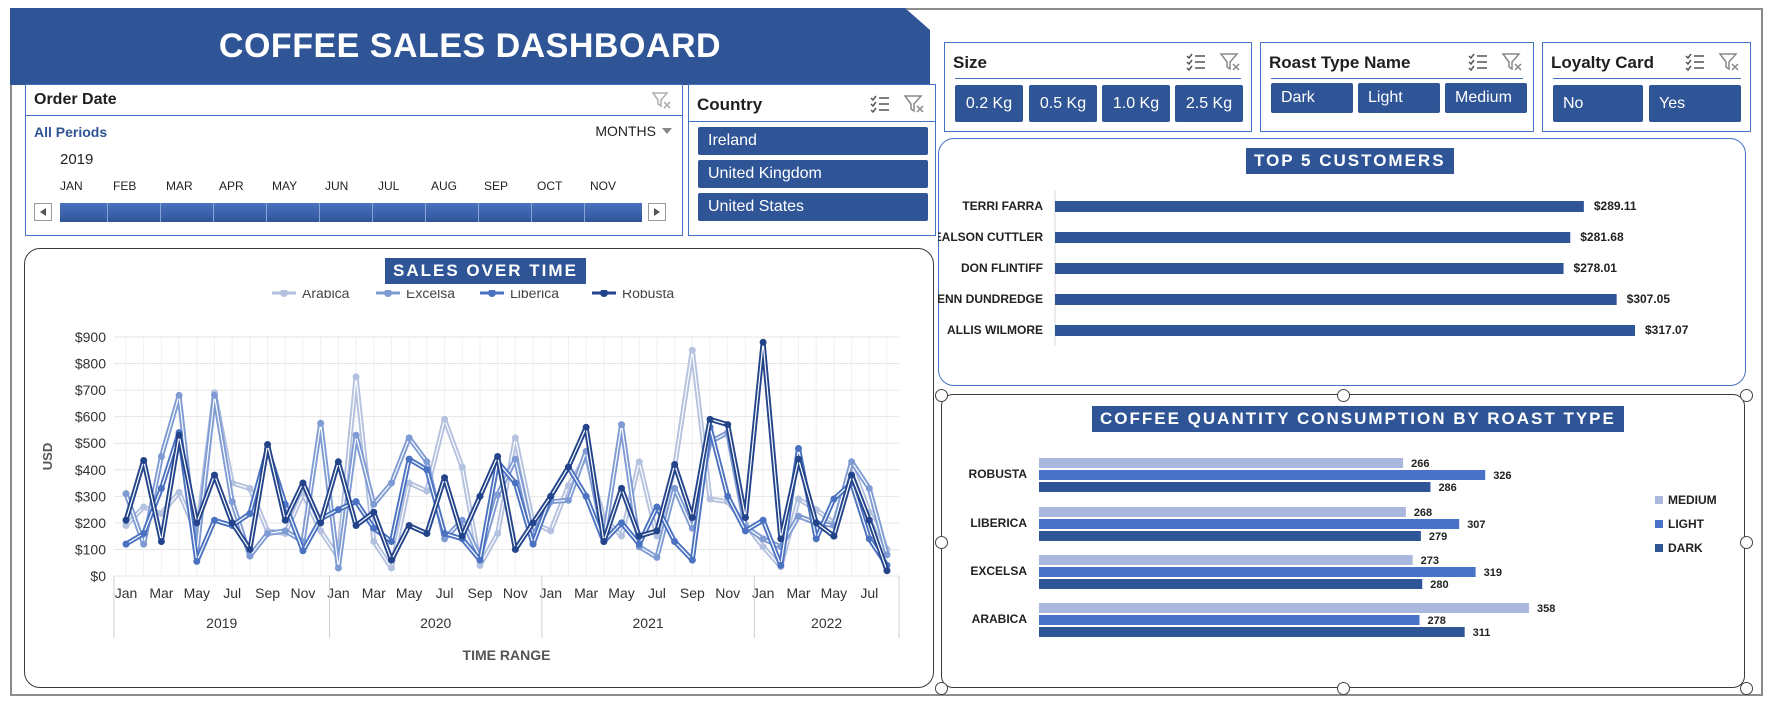 This screenshot has width=1776, height=705. Describe the element at coordinates (425, 212) in the screenshot. I see `timeline-segment-divider` at that location.